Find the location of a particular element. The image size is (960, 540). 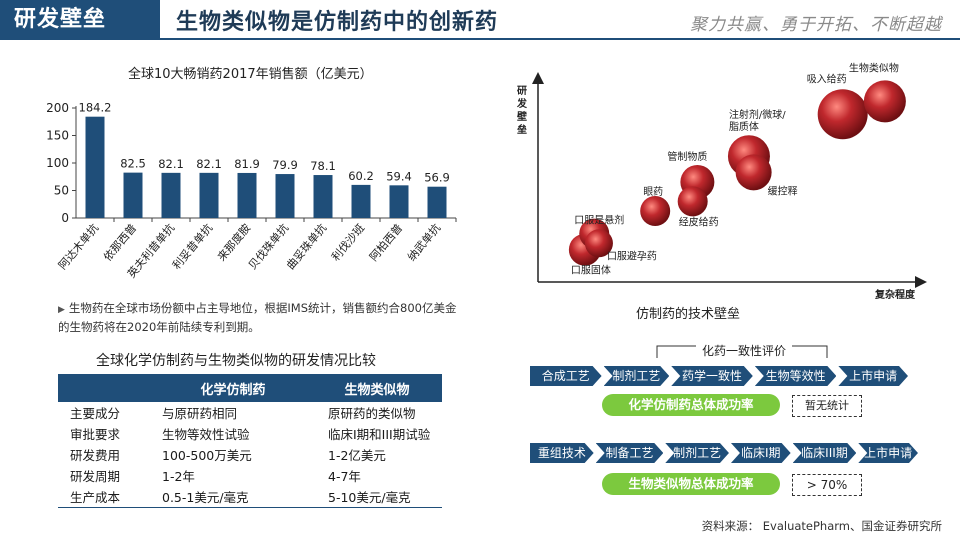

data-label: 82.5 is located at coordinates (133, 164).